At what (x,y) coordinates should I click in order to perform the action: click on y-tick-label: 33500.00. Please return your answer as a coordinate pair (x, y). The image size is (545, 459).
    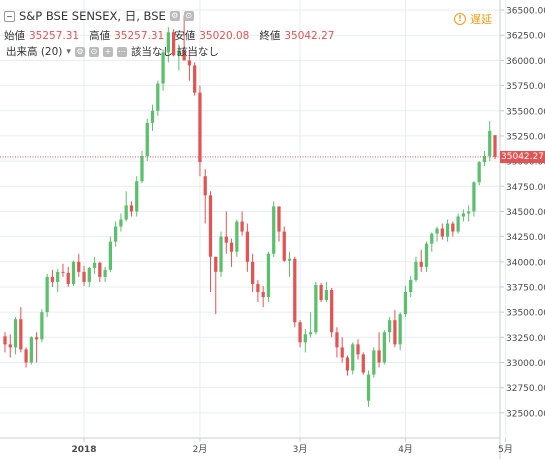
    Looking at the image, I should click on (525, 314).